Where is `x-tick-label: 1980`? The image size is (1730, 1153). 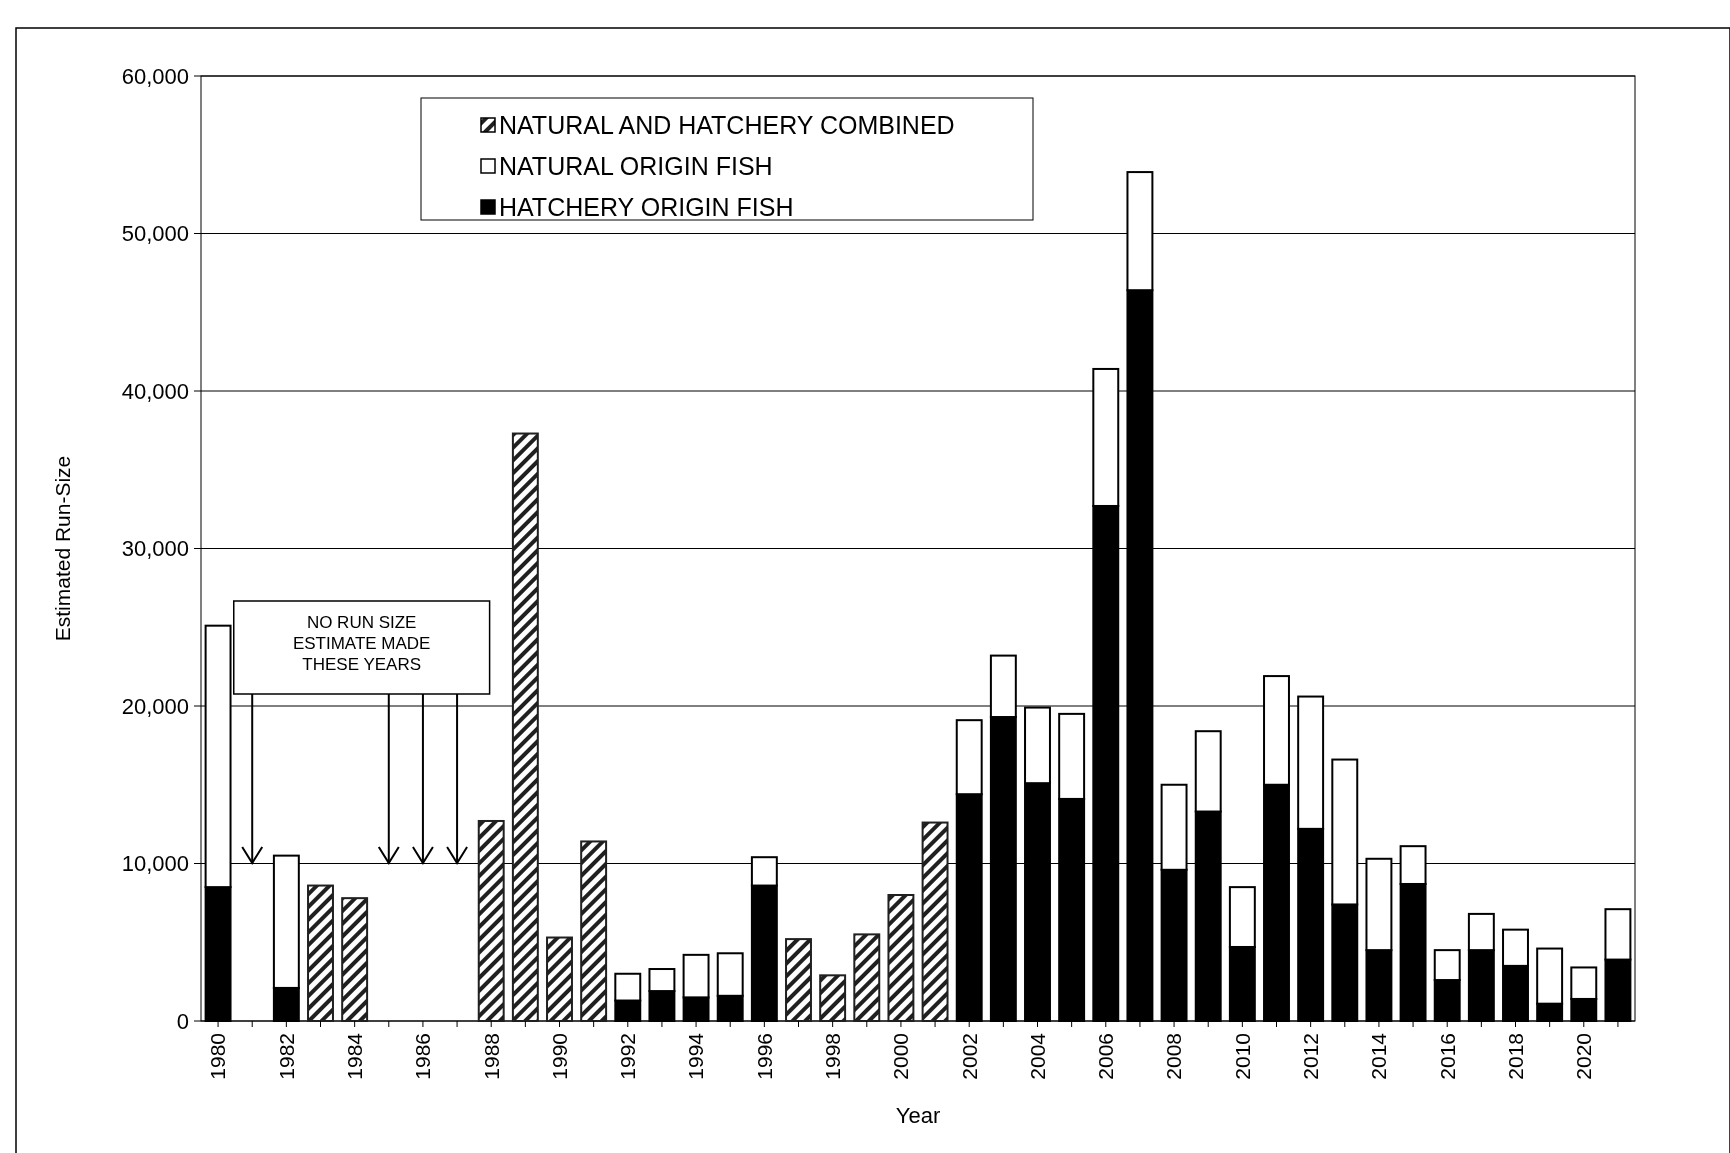
x-tick-label: 1980 is located at coordinates (218, 1056).